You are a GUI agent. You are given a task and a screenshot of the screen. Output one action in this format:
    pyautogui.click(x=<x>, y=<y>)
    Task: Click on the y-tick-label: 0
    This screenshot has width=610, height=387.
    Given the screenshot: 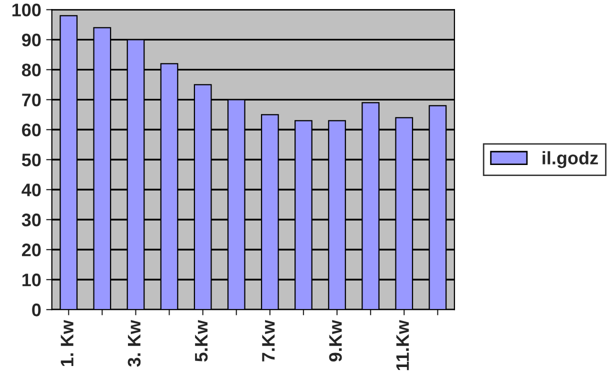 What is the action you would take?
    pyautogui.click(x=36, y=310)
    